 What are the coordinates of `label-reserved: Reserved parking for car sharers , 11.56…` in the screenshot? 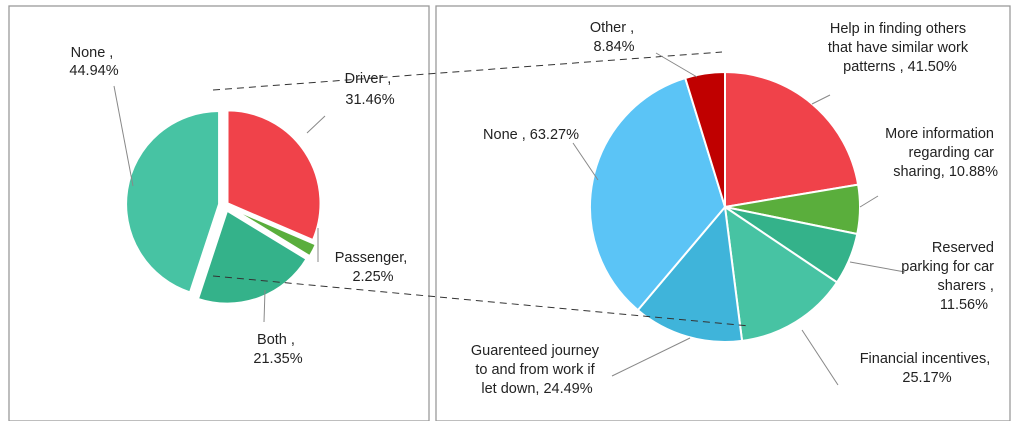 It's located at (949, 276).